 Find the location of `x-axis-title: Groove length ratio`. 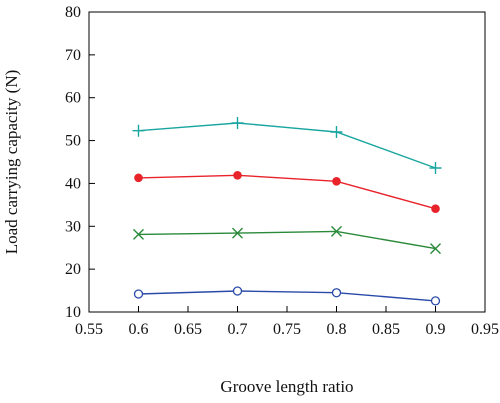

x-axis-title: Groove length ratio is located at coordinates (286, 386).